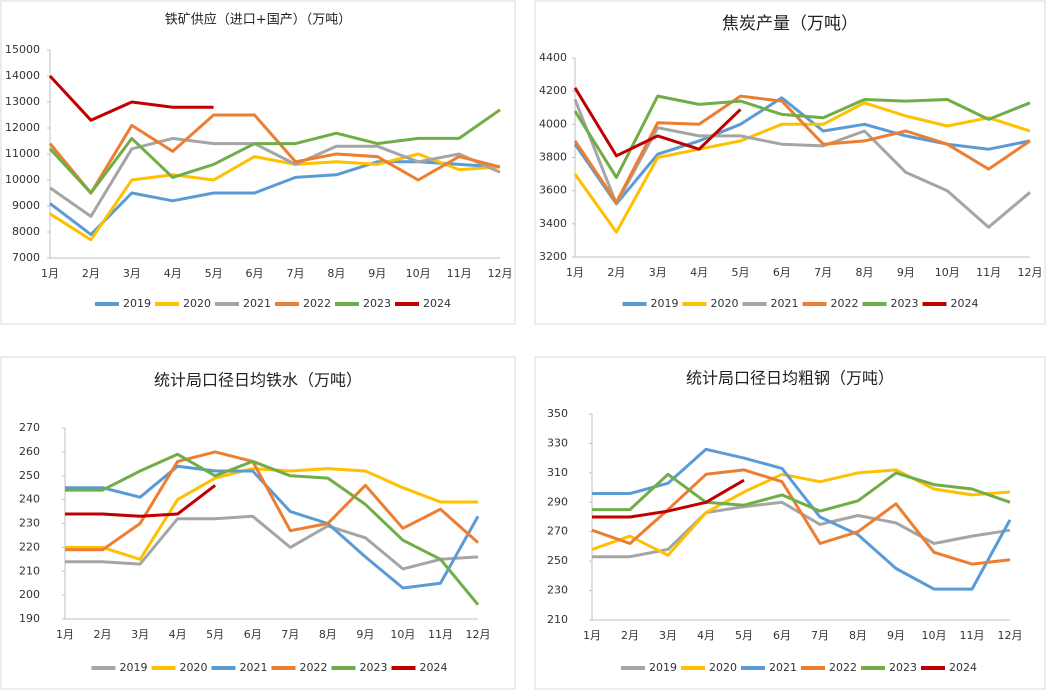 The image size is (1049, 692). What do you see at coordinates (553, 223) in the screenshot?
I see `y-tick-label: 3400` at bounding box center [553, 223].